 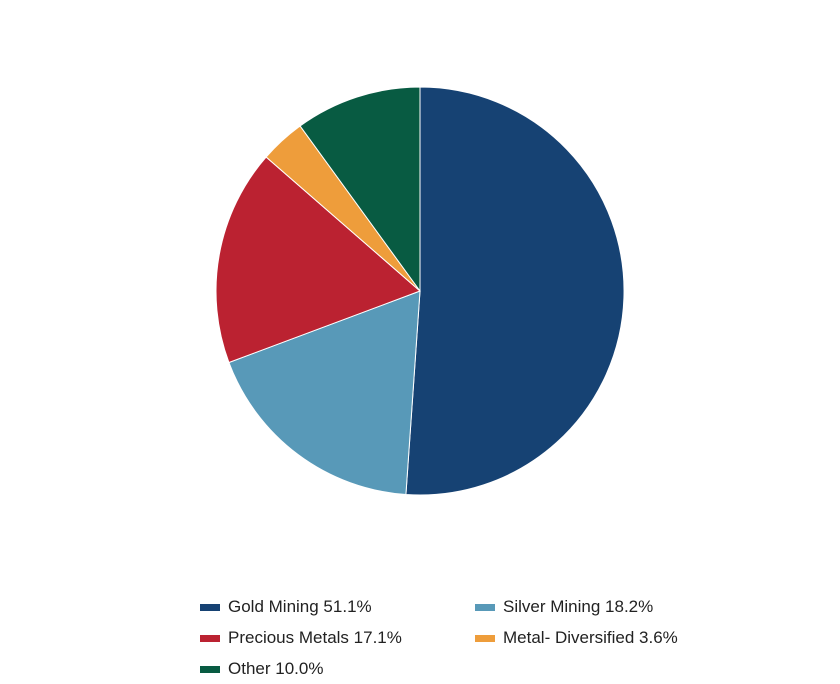 What do you see at coordinates (485, 607) in the screenshot?
I see `legend-swatch-silver-mining` at bounding box center [485, 607].